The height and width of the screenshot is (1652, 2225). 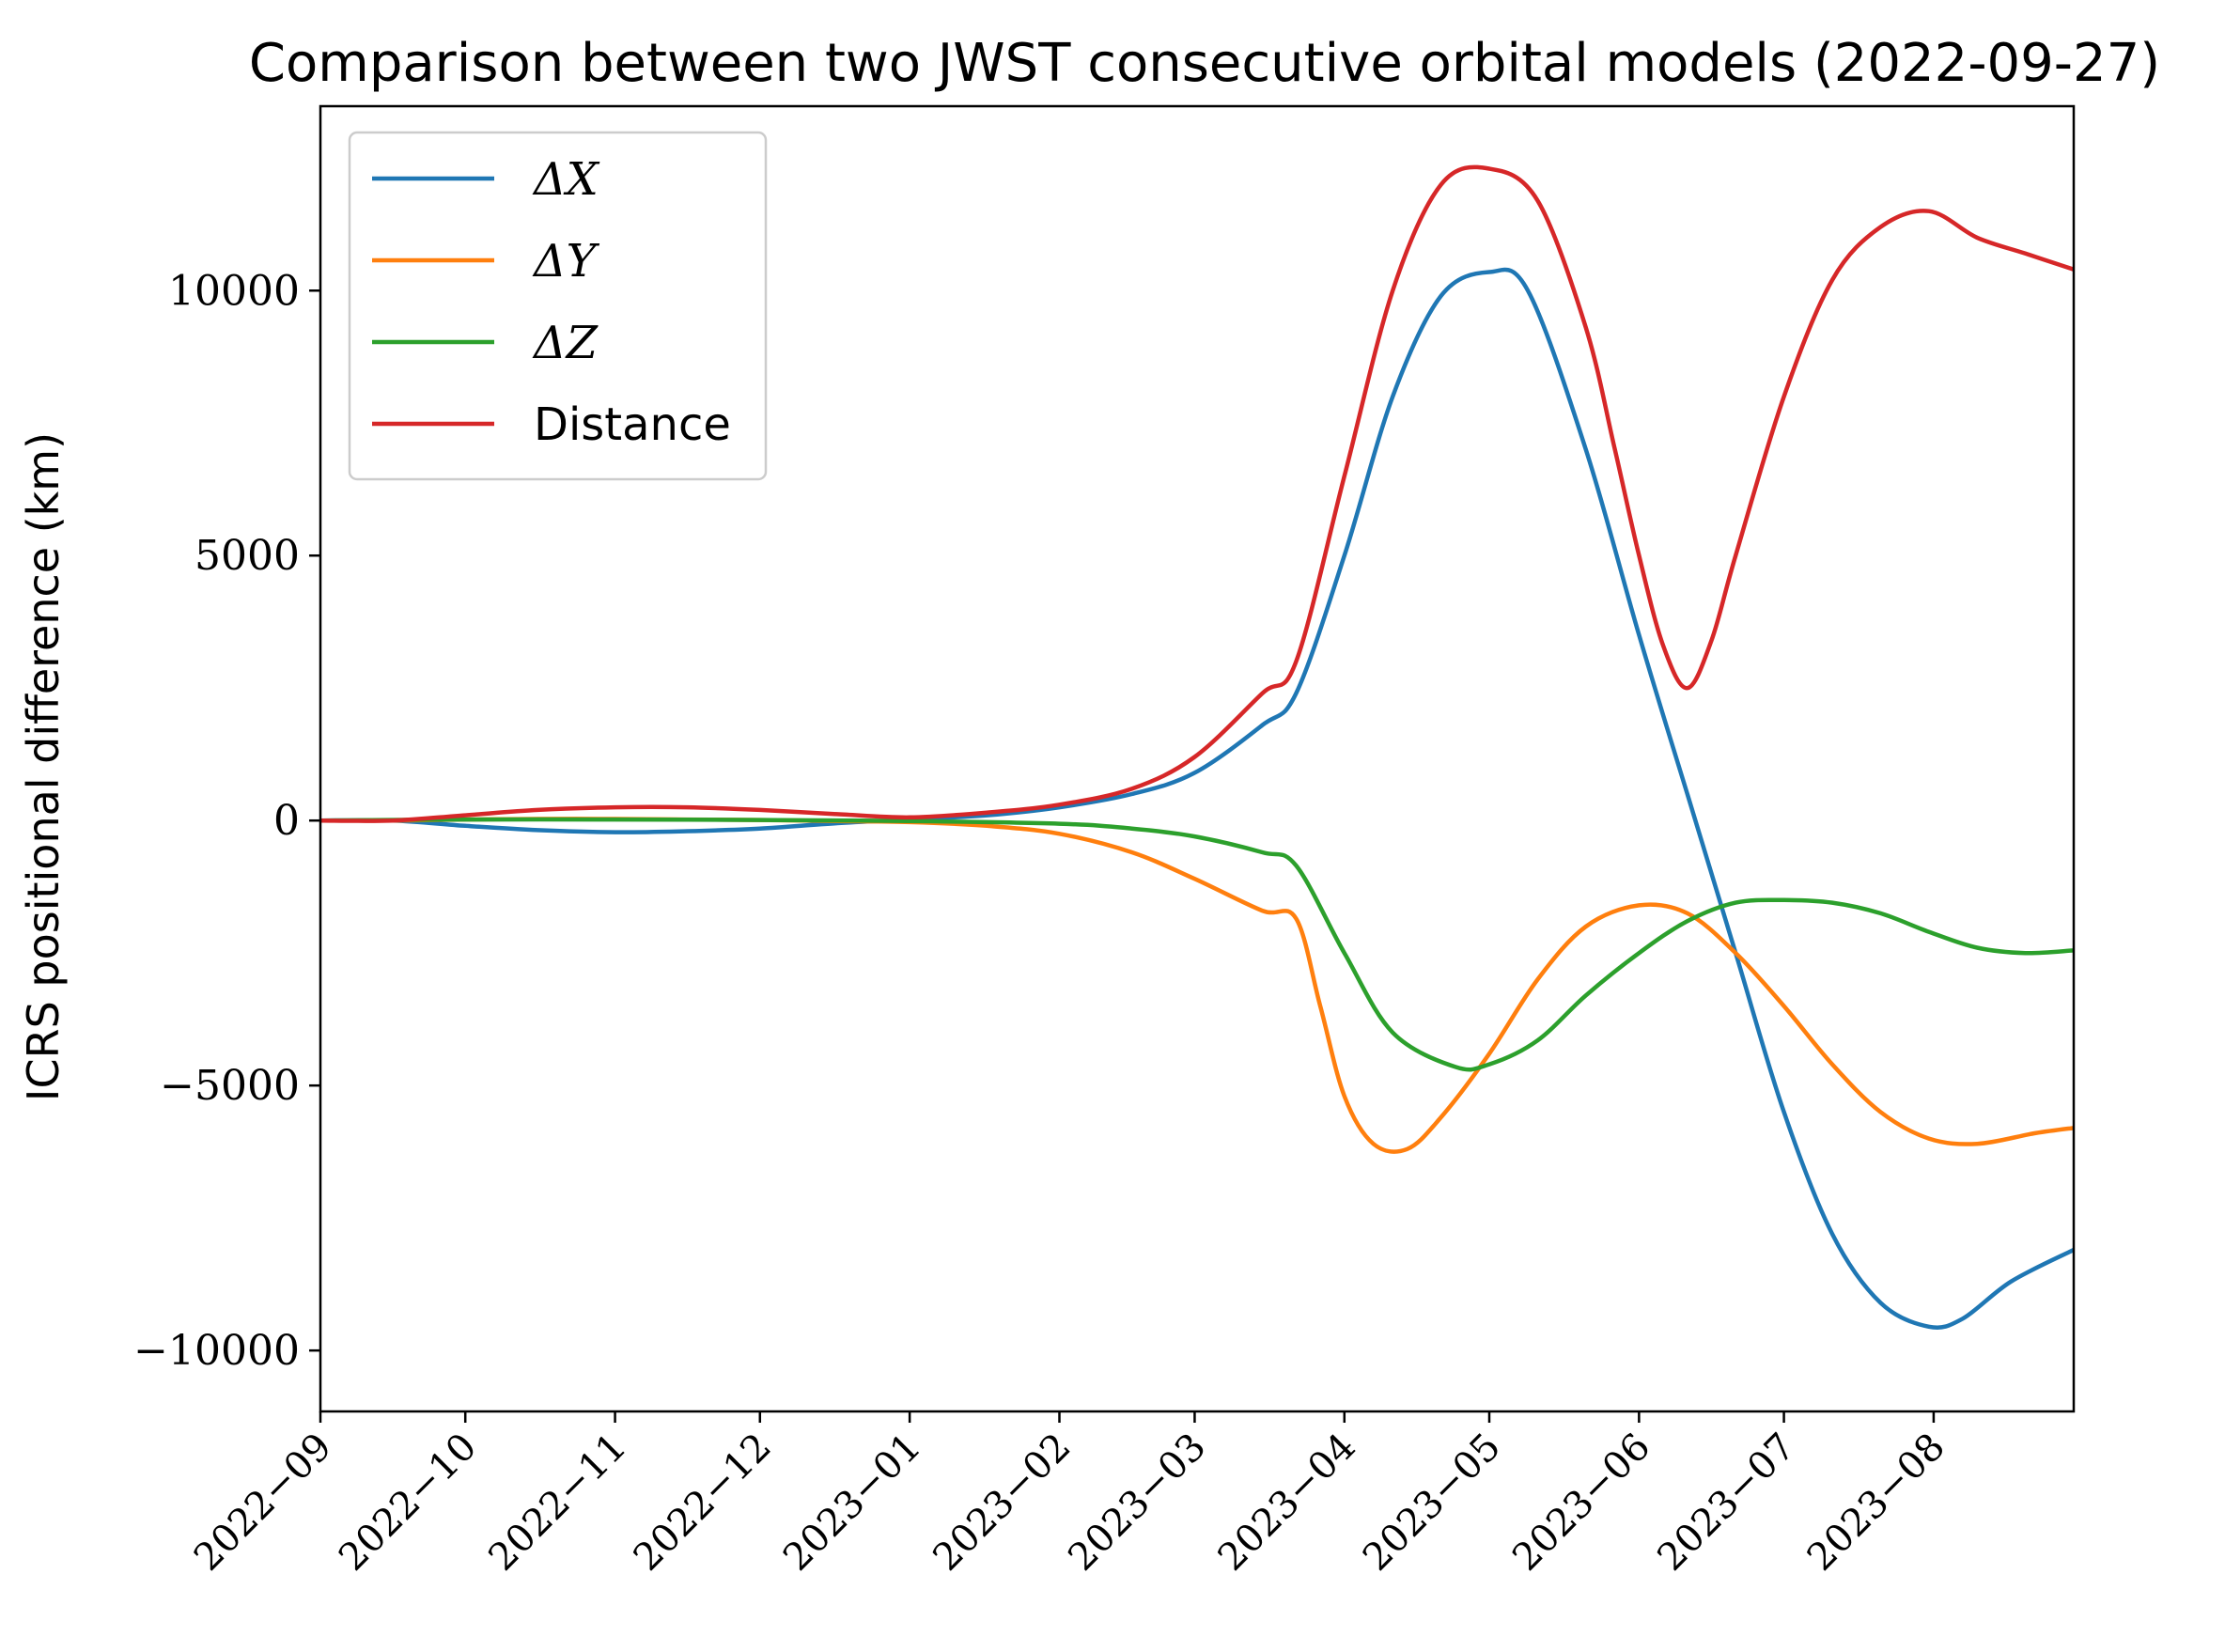 I want to click on legend: ΔX ΔY ΔZ Distance, so click(x=558, y=306).